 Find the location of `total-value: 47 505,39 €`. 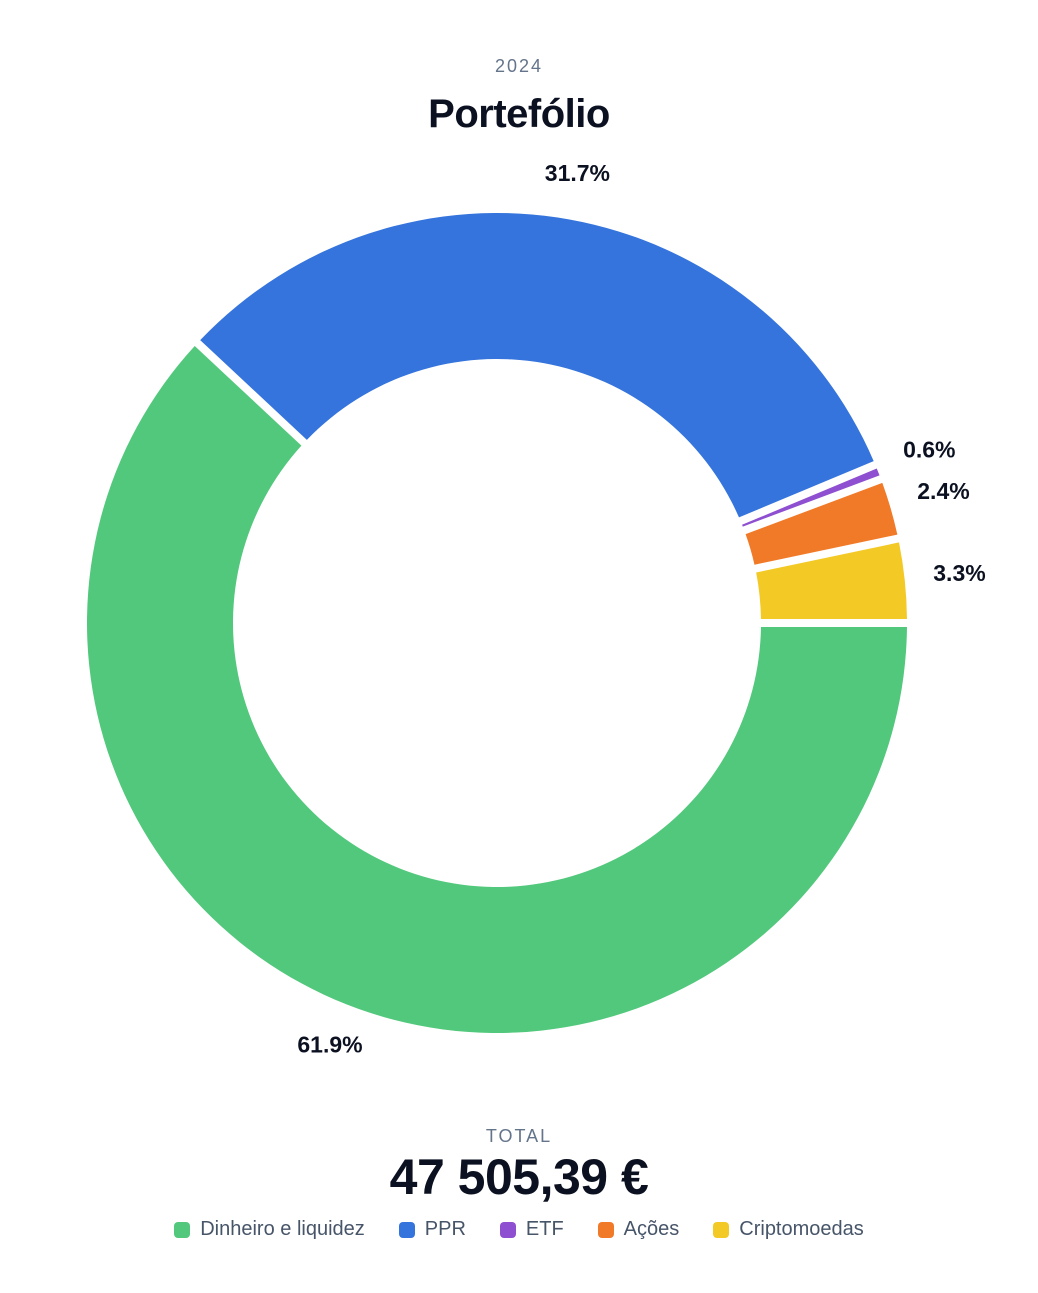

total-value: 47 505,39 € is located at coordinates (519, 1177).